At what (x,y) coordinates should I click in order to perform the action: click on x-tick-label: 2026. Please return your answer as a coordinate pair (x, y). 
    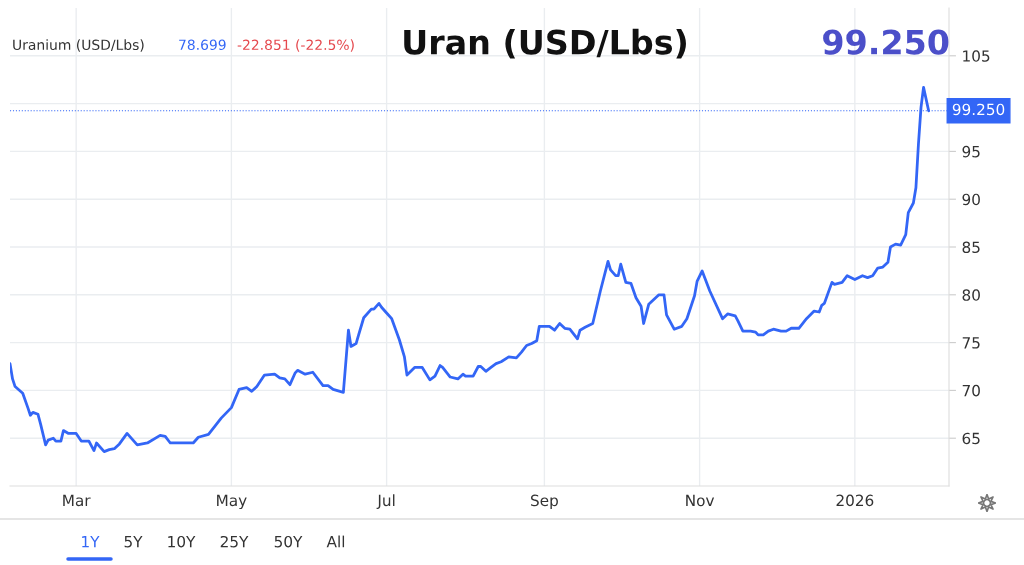
    Looking at the image, I should click on (855, 500).